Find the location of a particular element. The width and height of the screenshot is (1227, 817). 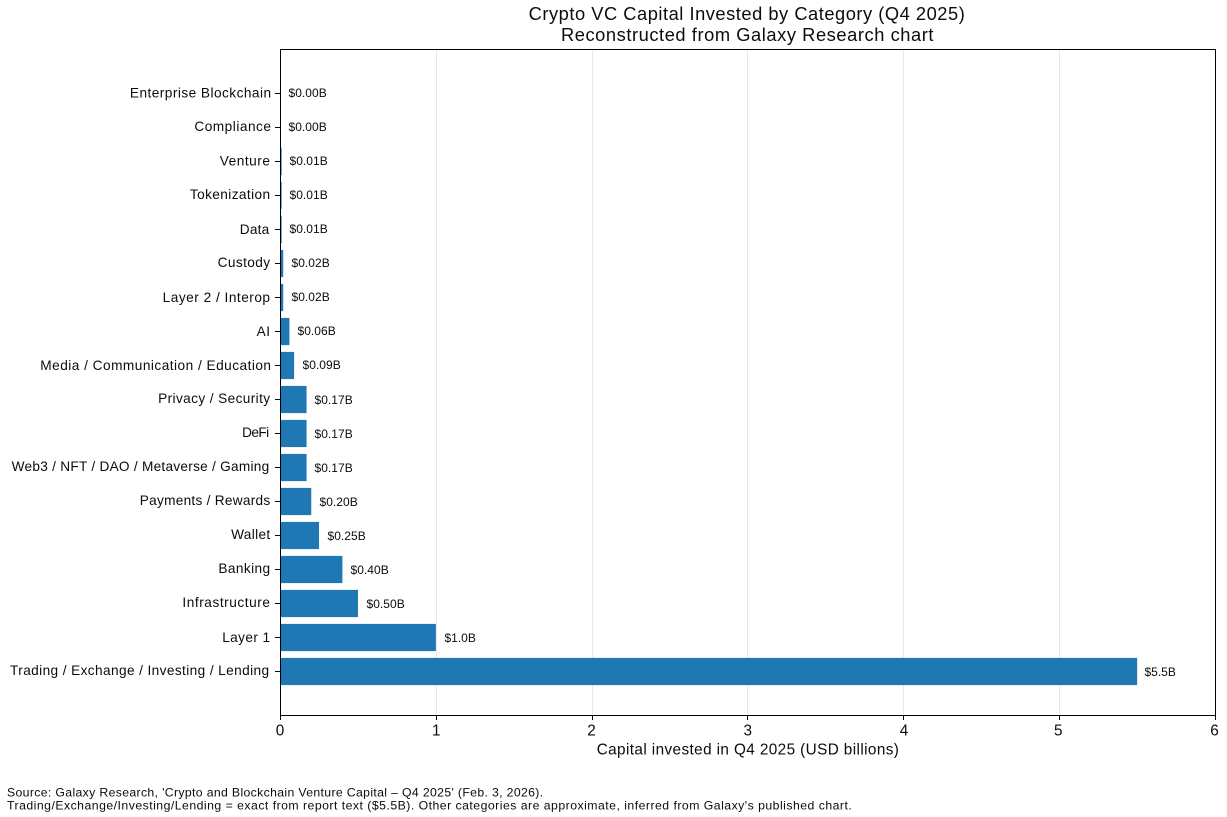

svg-text:Trading / Exchange / Investing: Trading / Exchange / Investing / Lending is located at coordinates (139, 670).